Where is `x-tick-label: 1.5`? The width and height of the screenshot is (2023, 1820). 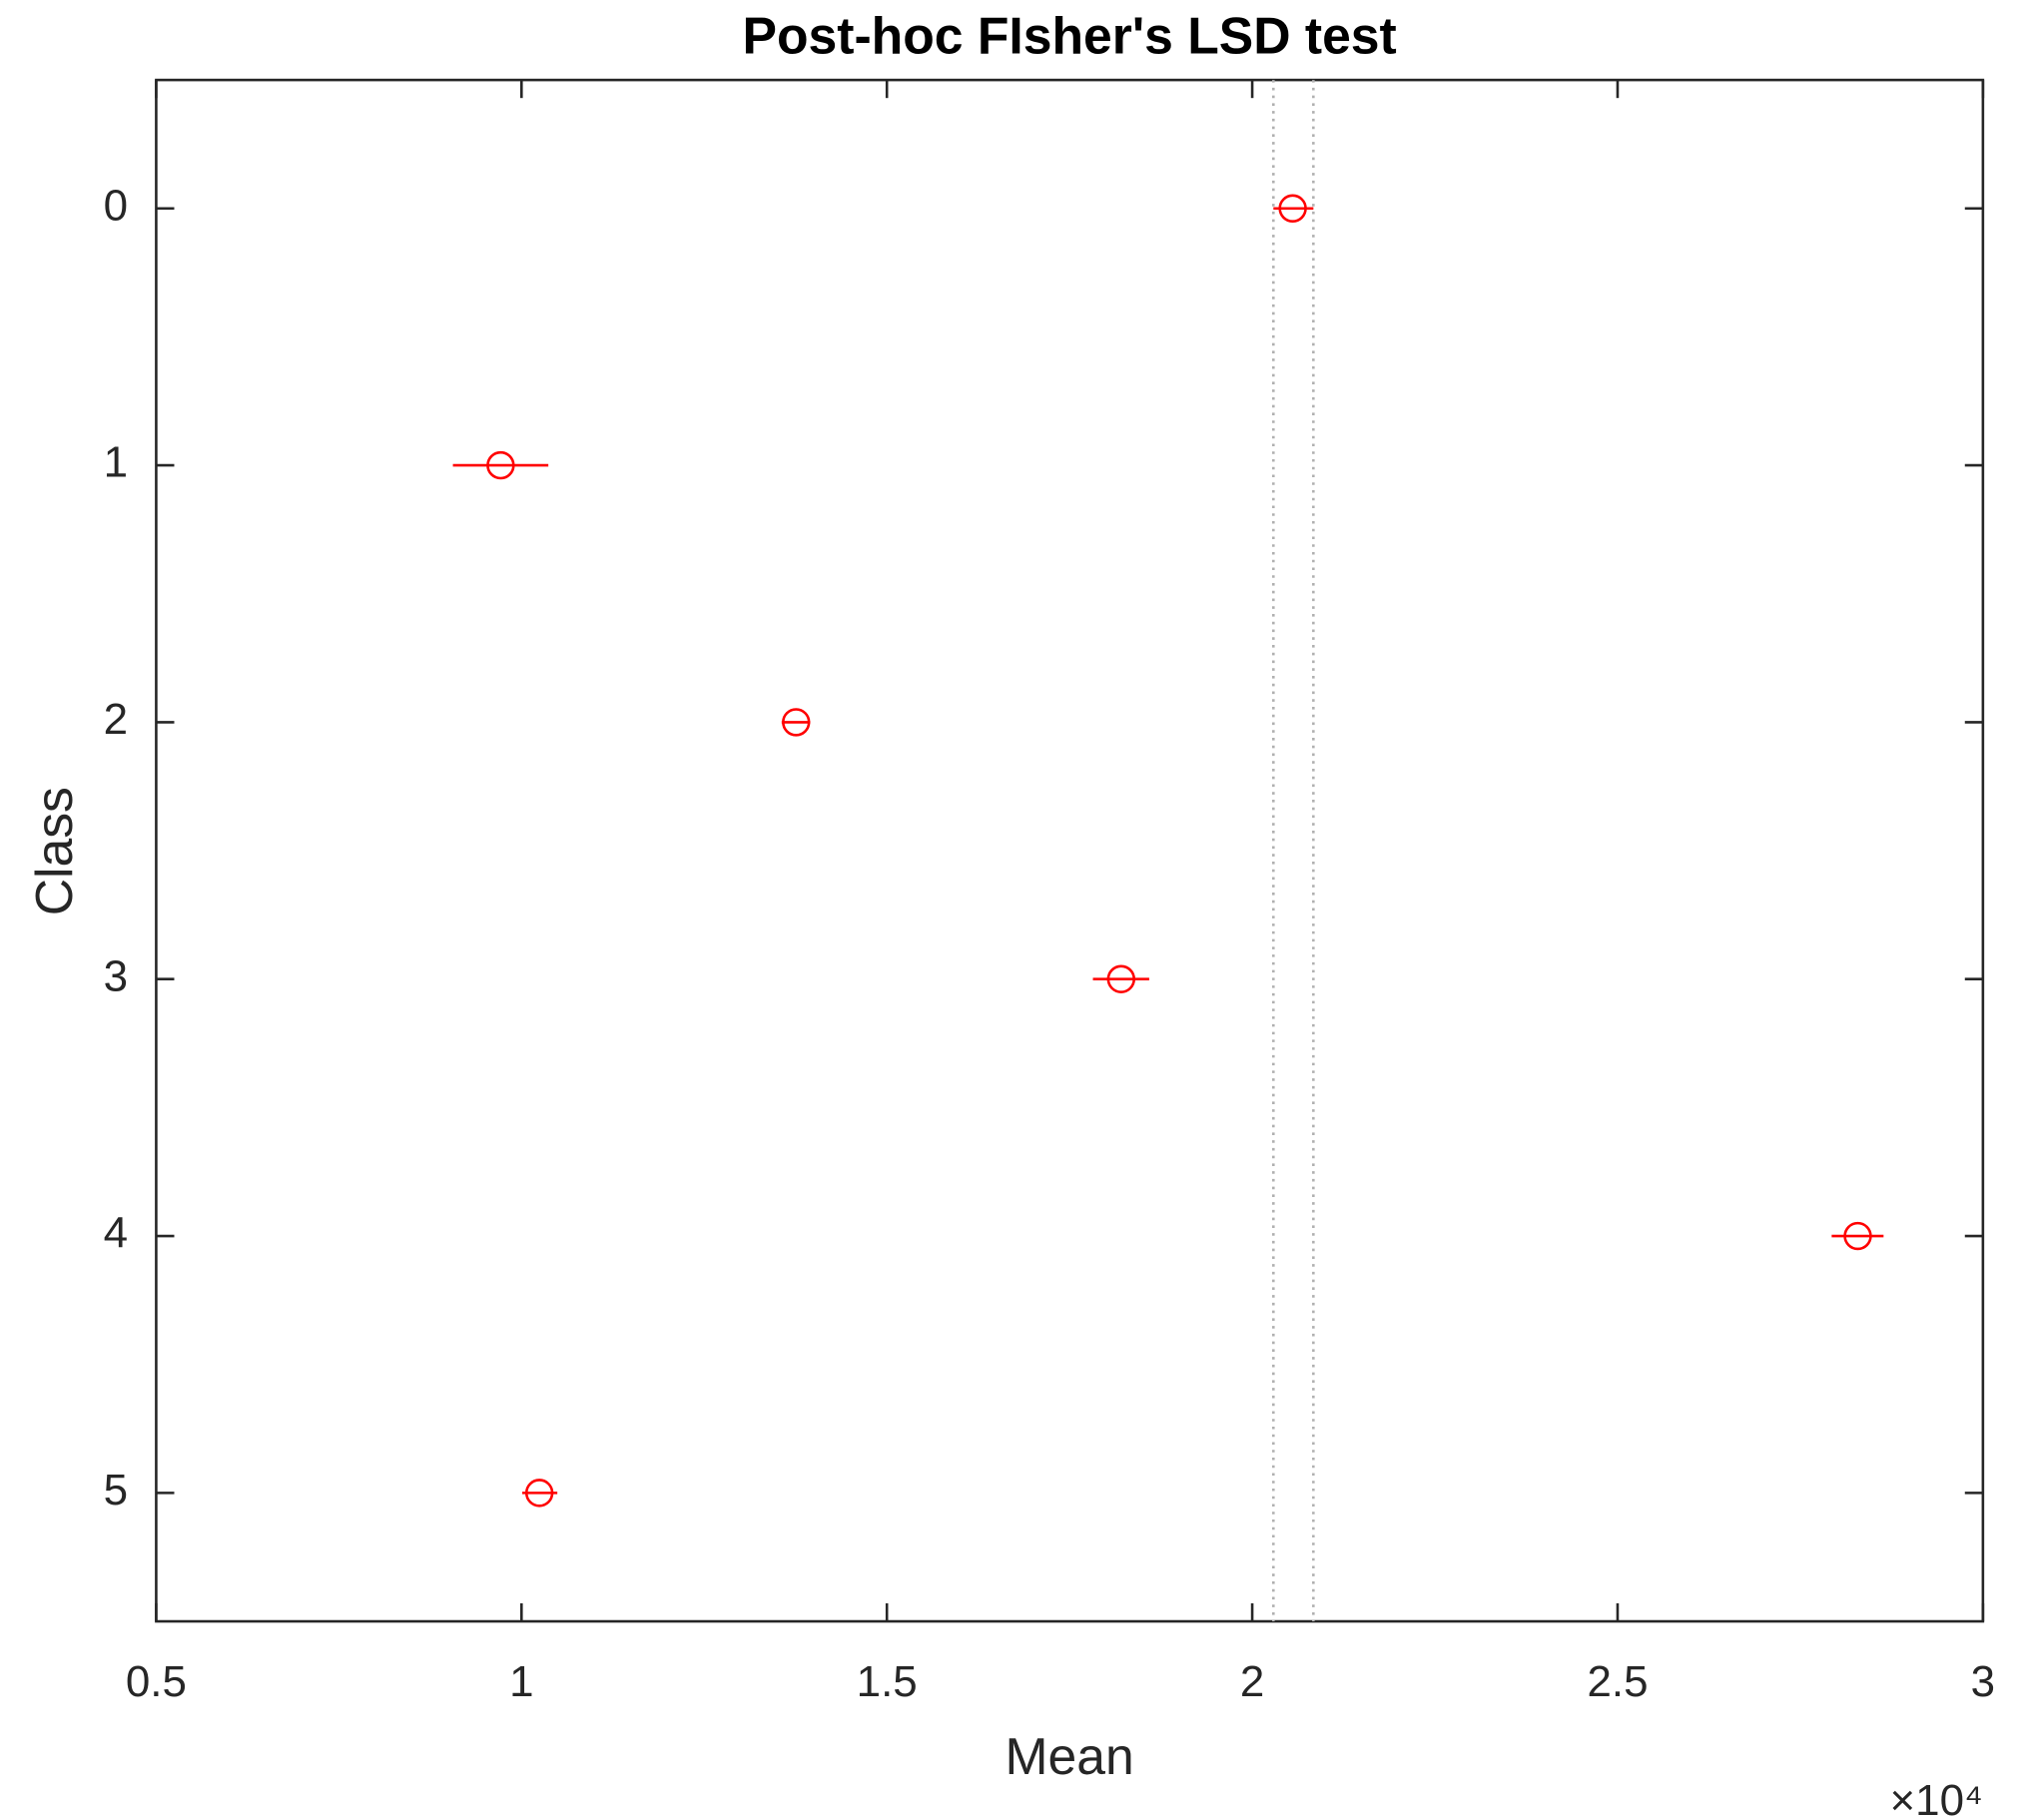 x-tick-label: 1.5 is located at coordinates (888, 1681).